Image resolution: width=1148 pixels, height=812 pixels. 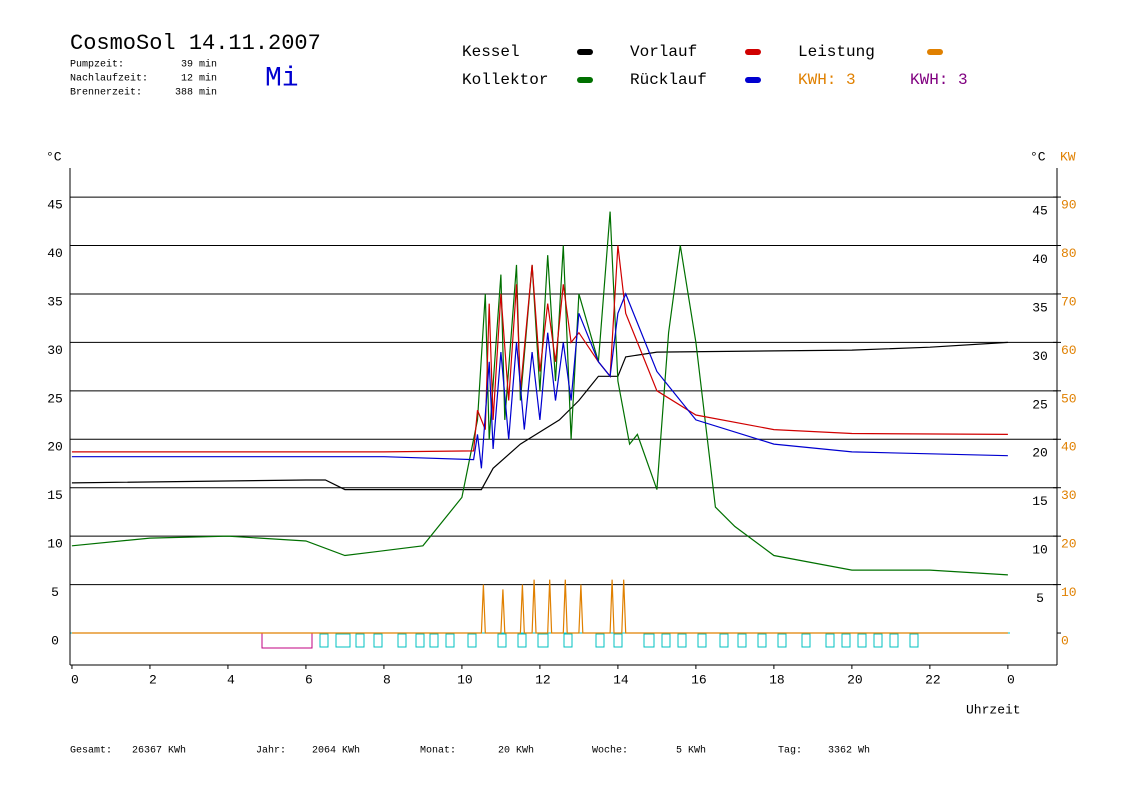 What do you see at coordinates (55, 205) in the screenshot?
I see `y-tick-label: 45` at bounding box center [55, 205].